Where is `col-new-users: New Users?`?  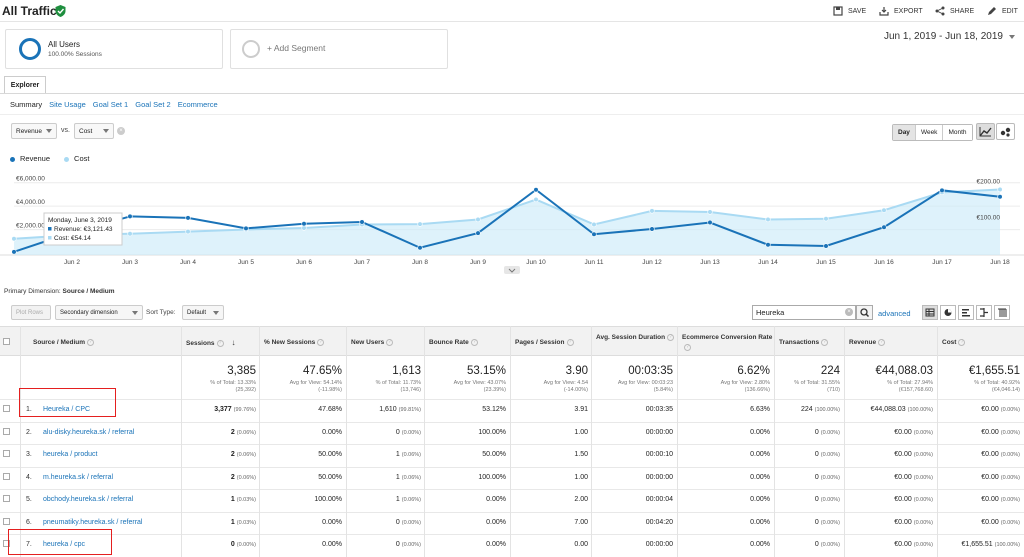 col-new-users: New Users? is located at coordinates (386, 341).